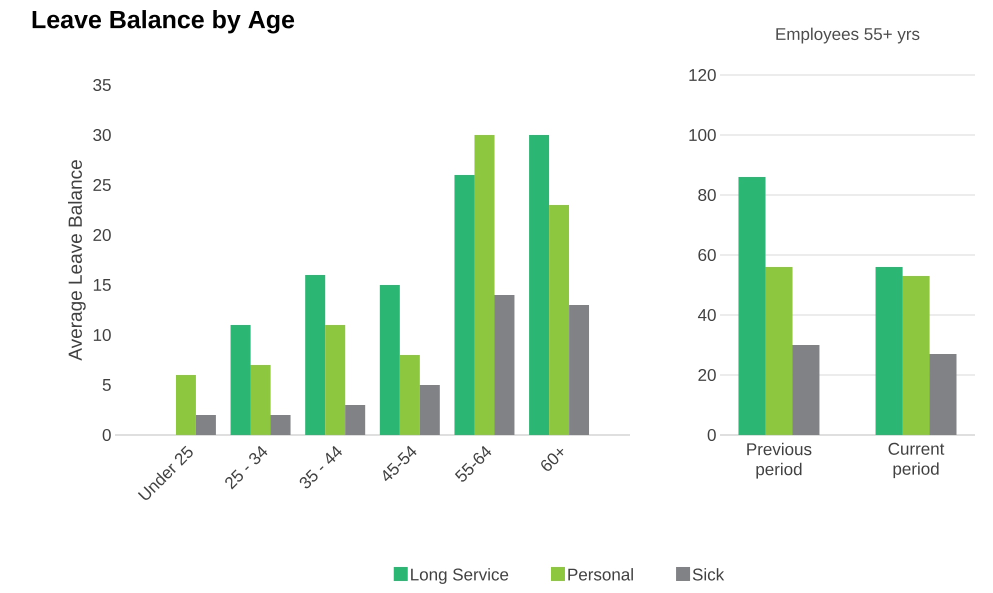 The image size is (993, 593). I want to click on y-tick-label: 30, so click(102, 135).